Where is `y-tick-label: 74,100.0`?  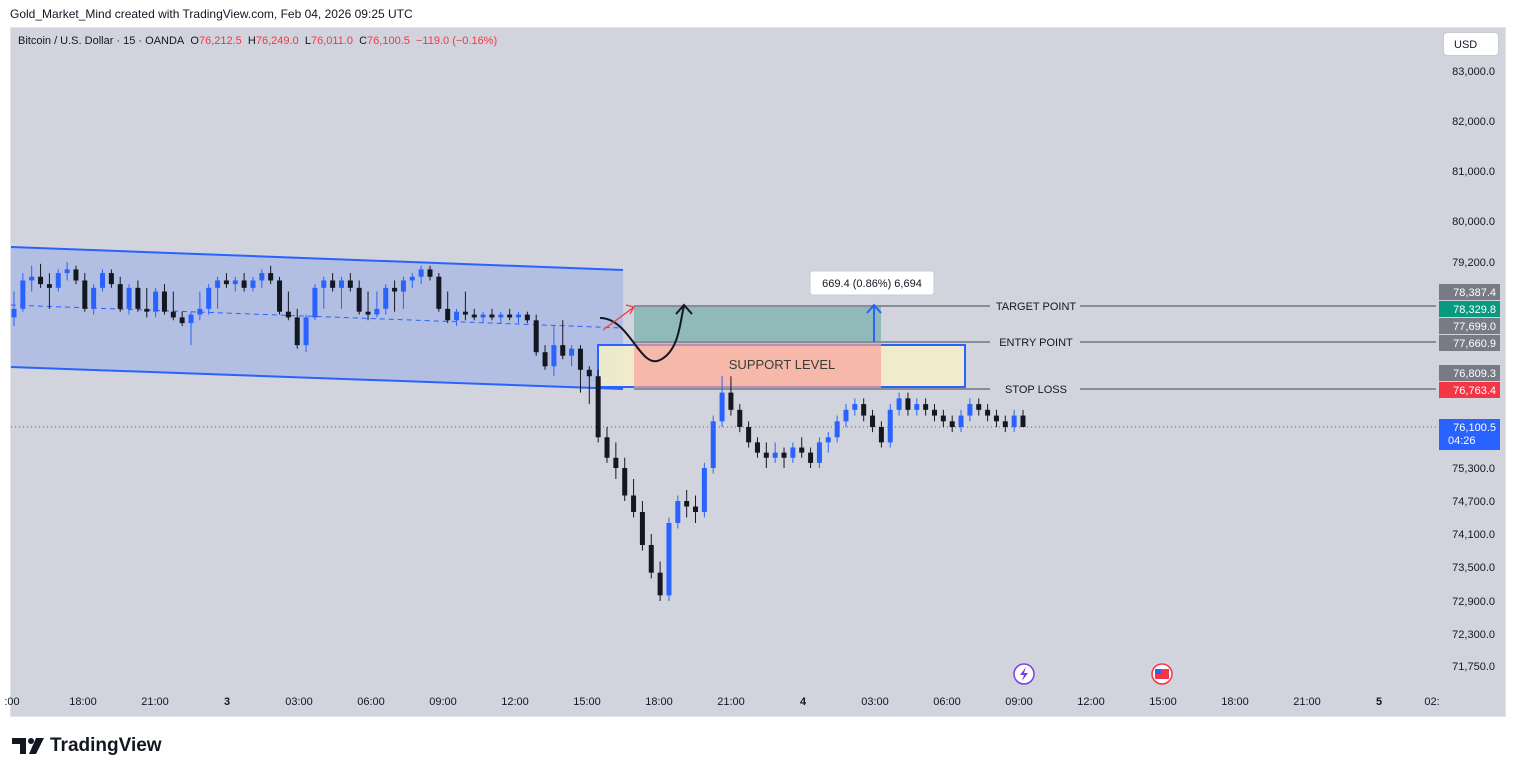 y-tick-label: 74,100.0 is located at coordinates (1473, 535).